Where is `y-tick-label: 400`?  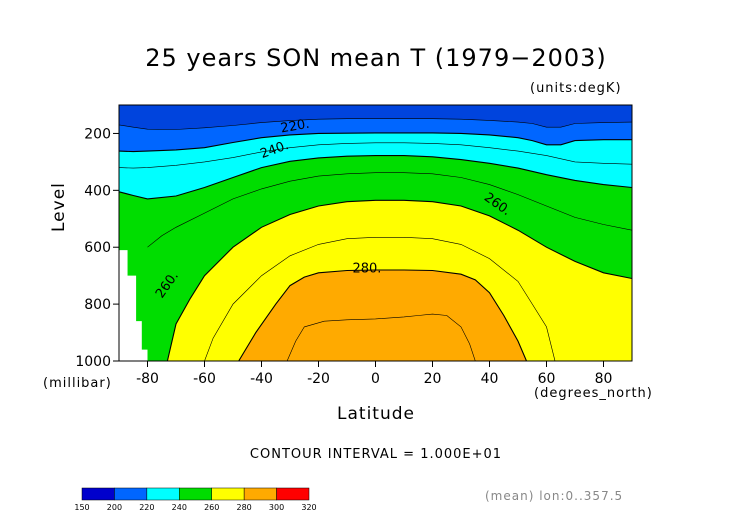 y-tick-label: 400 is located at coordinates (97, 191).